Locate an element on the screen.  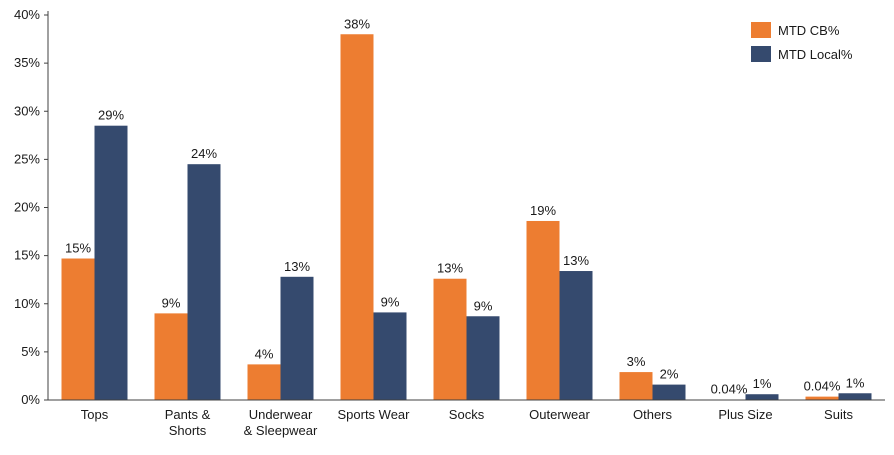
x-tick-label: Socks is located at coordinates (467, 414).